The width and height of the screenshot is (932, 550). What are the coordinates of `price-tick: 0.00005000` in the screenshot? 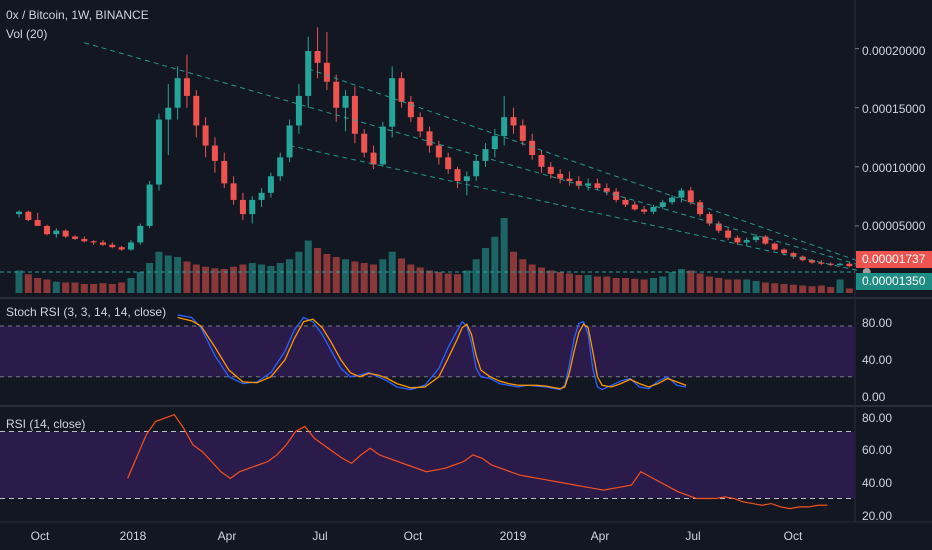 It's located at (894, 226).